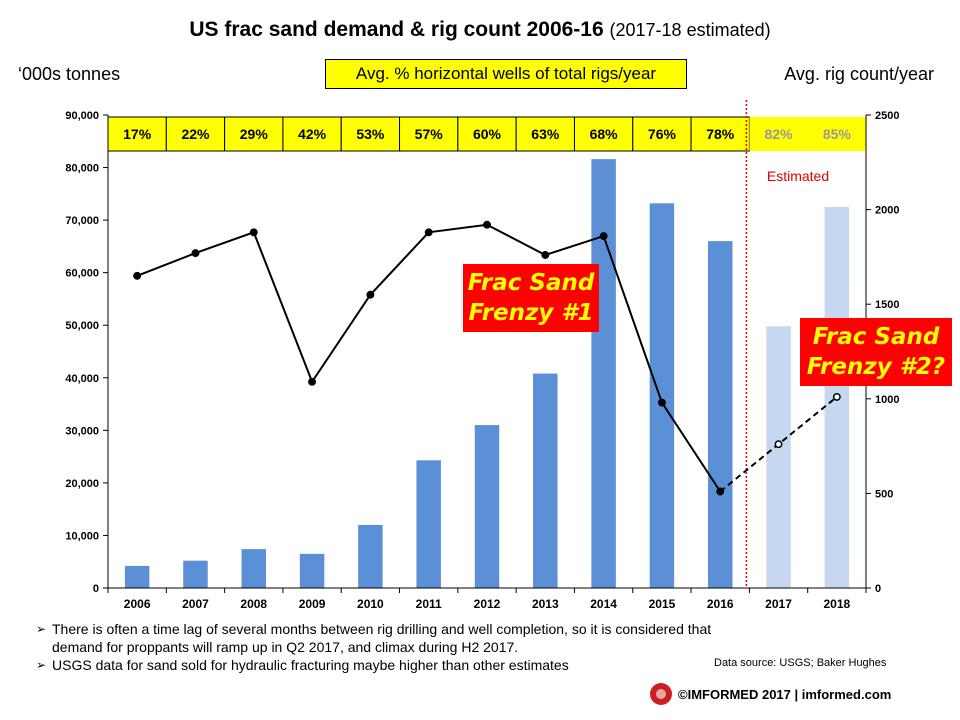 This screenshot has width=960, height=720. I want to click on pct-label: 82%, so click(779, 134).